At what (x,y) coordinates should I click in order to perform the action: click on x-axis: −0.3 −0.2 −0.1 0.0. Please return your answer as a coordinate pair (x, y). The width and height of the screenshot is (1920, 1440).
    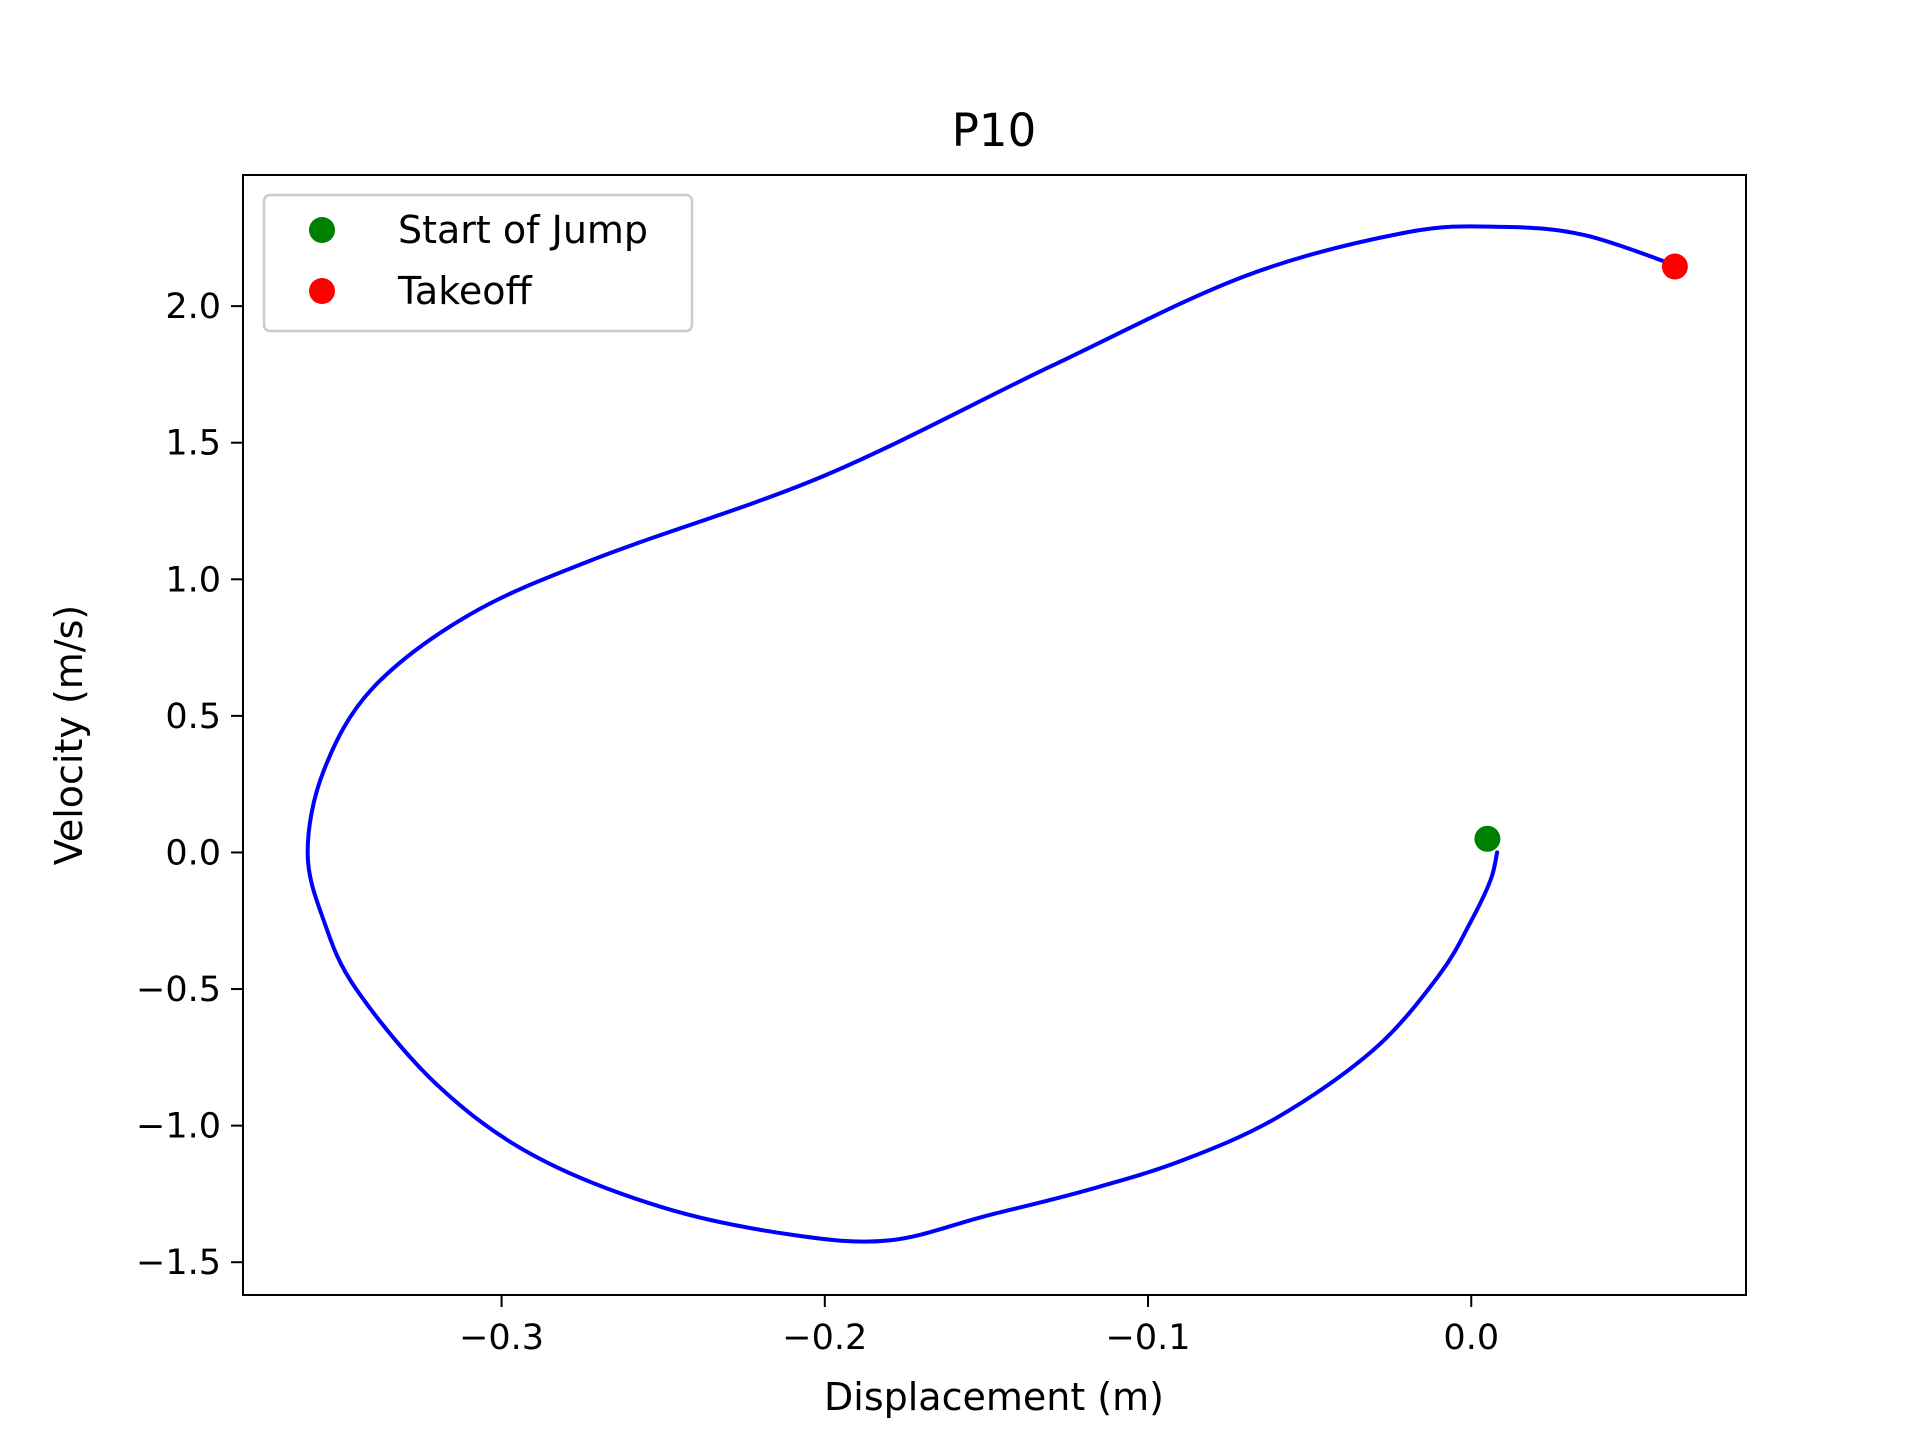
    Looking at the image, I should click on (979, 1326).